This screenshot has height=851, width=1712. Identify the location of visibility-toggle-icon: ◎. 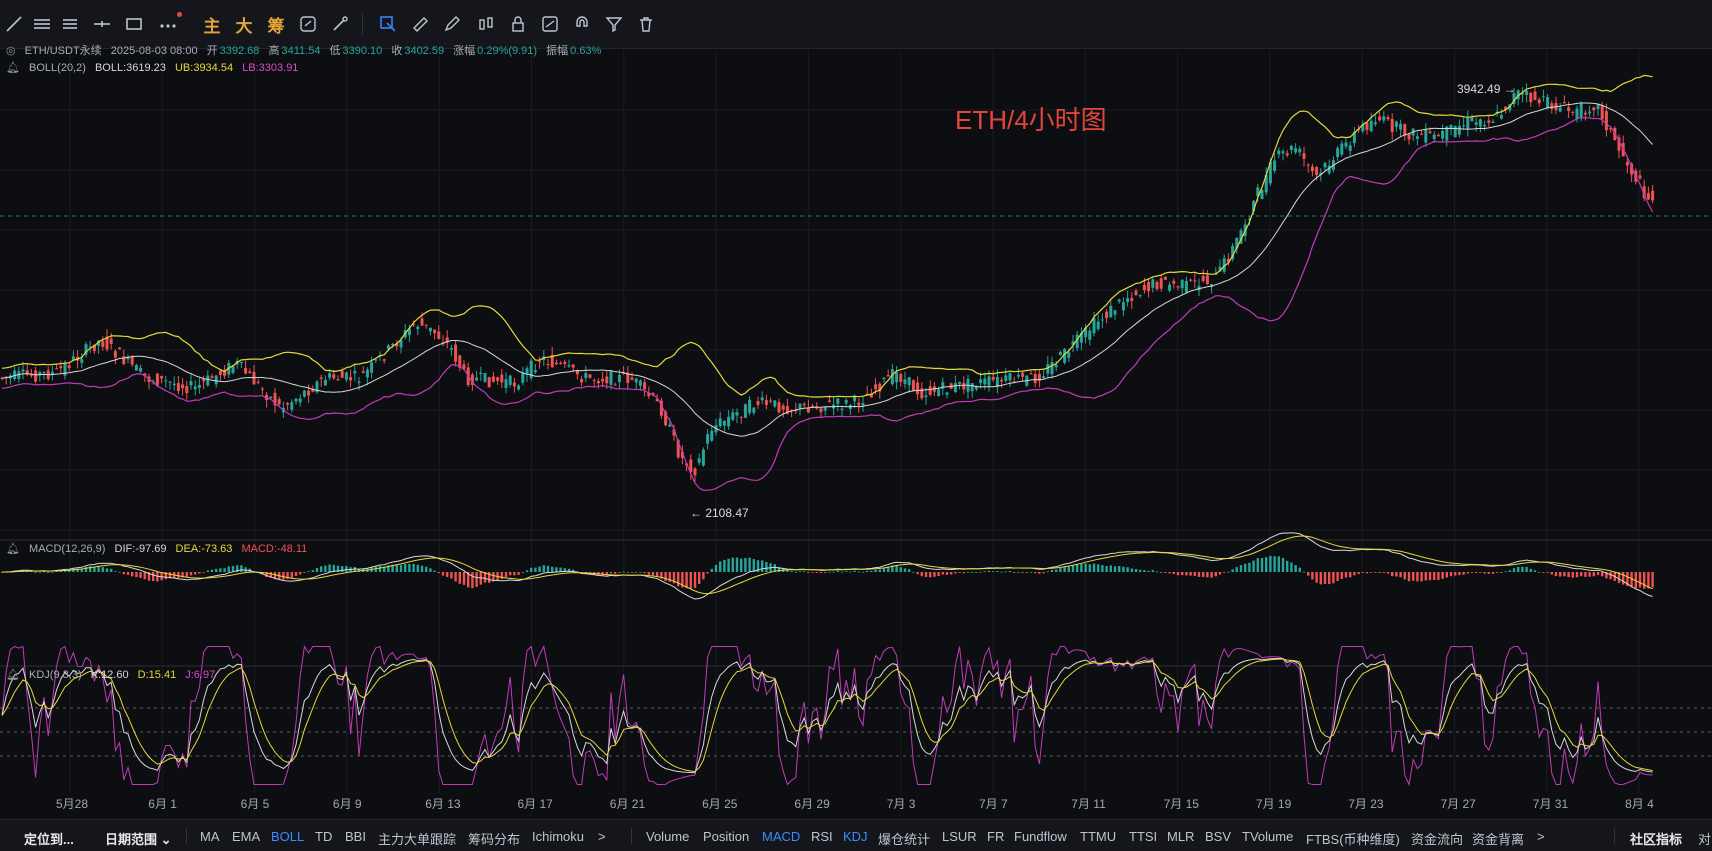
(11, 51).